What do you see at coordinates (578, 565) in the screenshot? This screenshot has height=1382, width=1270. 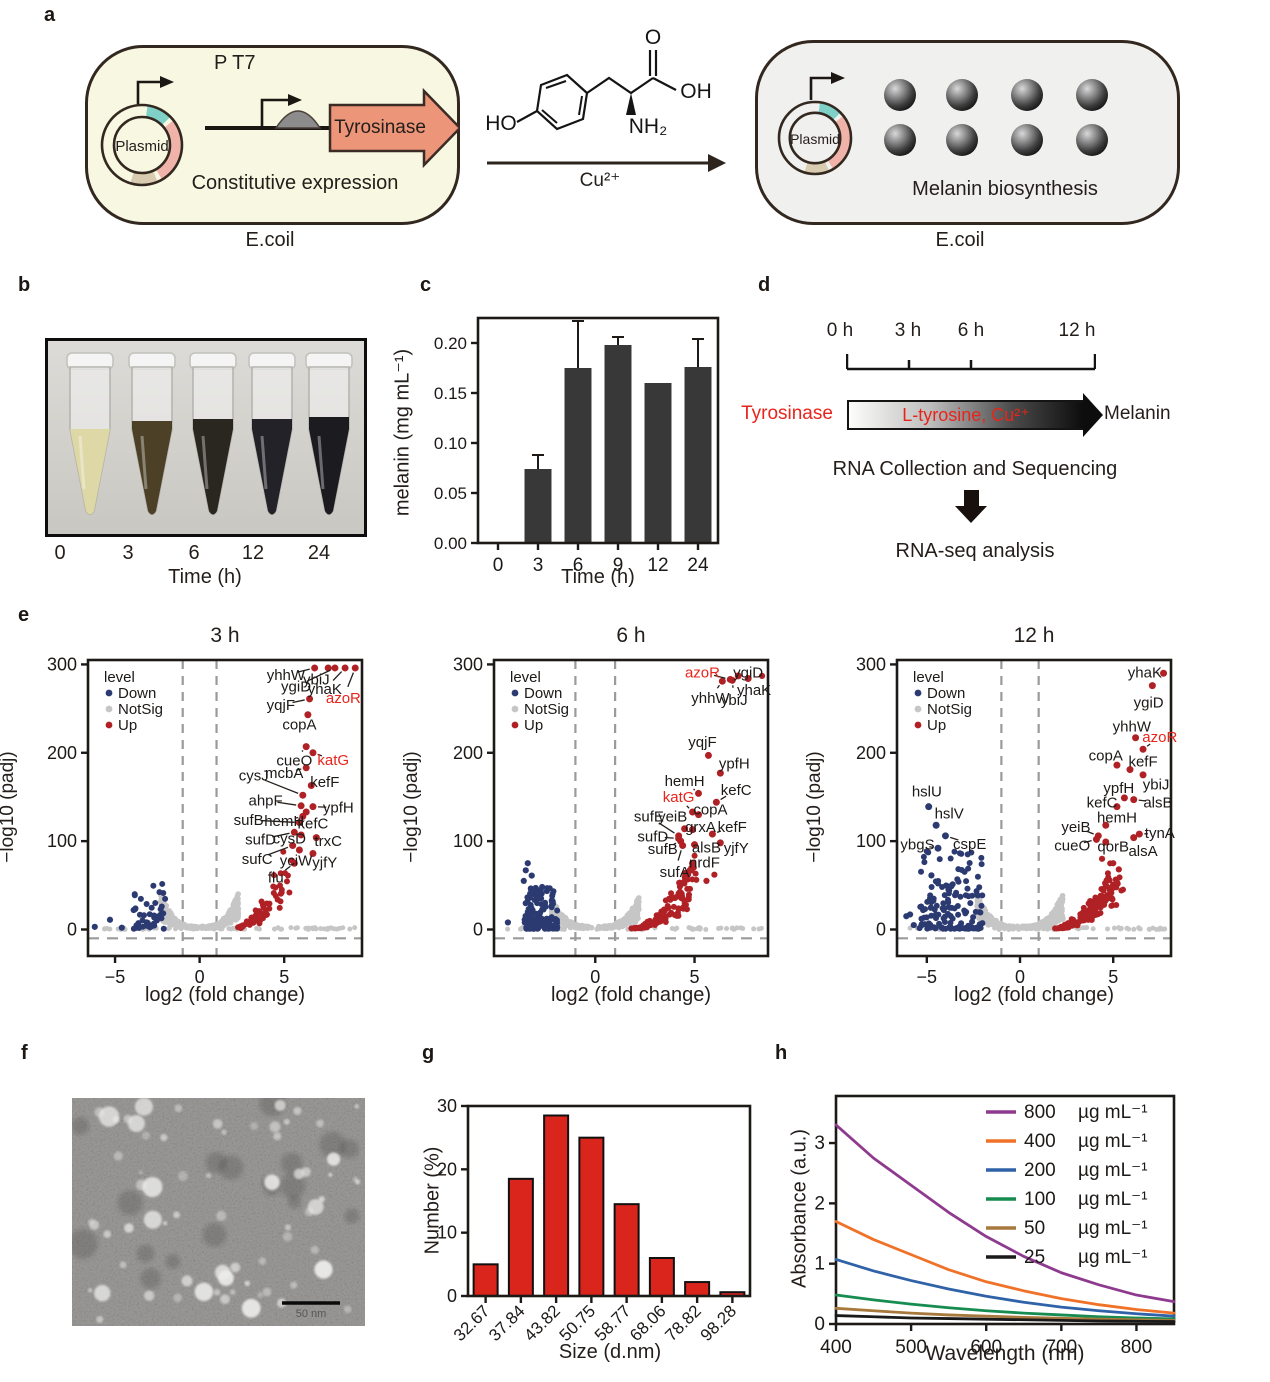 I see `svg-text: 6` at bounding box center [578, 565].